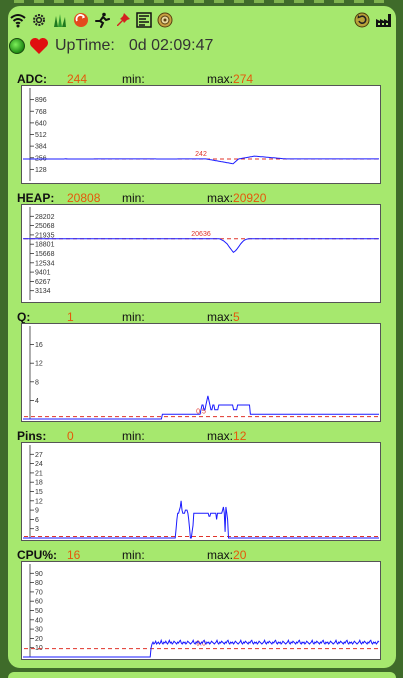 The image size is (403, 678). I want to click on y-tick-label: 60, so click(39, 602).